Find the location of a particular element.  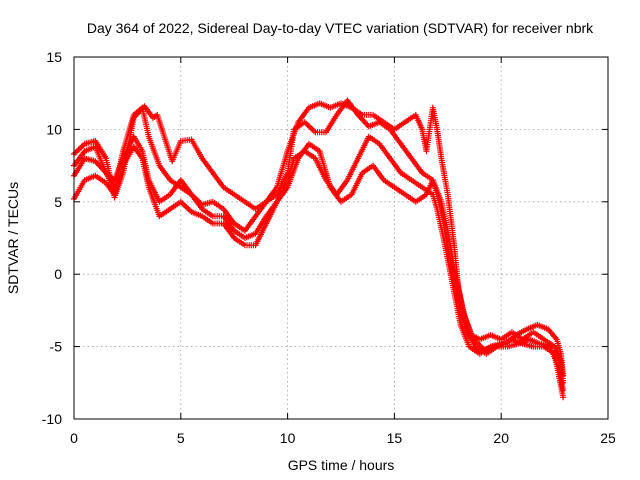

y-tick-label: 15 is located at coordinates (54, 57).